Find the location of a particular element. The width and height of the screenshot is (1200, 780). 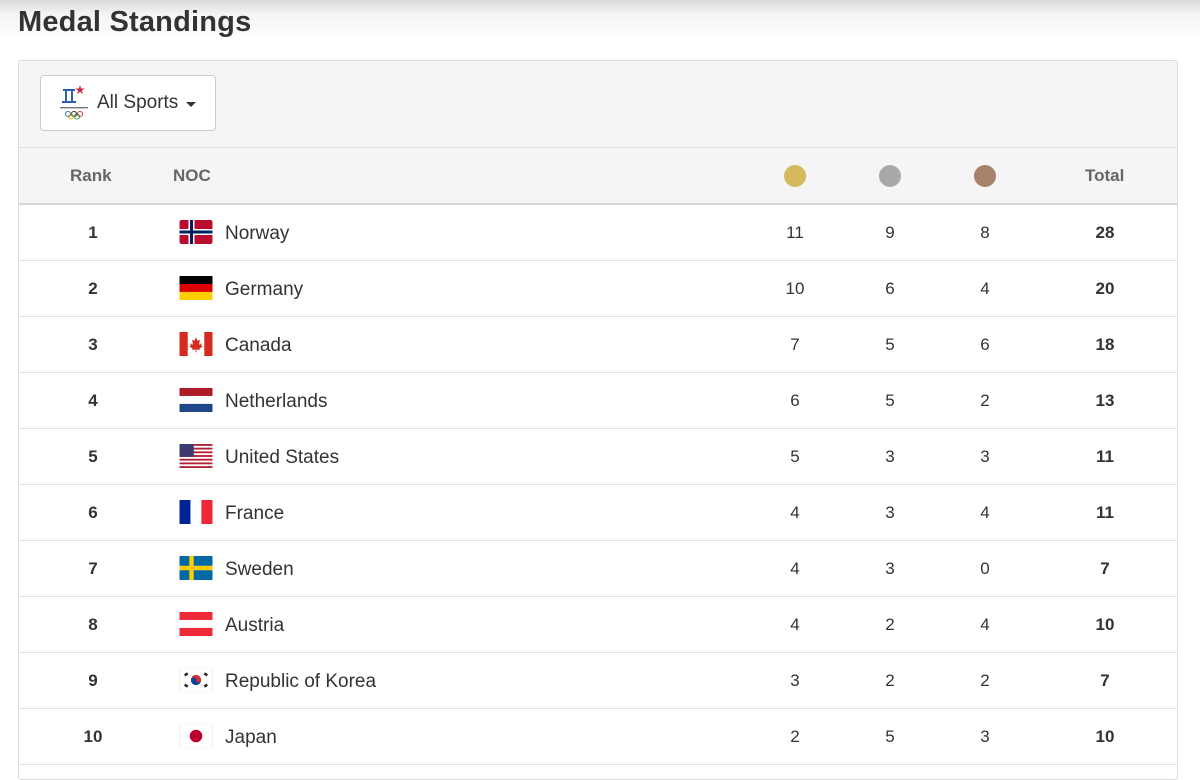

sport-filter-label: All Sports is located at coordinates (138, 102).